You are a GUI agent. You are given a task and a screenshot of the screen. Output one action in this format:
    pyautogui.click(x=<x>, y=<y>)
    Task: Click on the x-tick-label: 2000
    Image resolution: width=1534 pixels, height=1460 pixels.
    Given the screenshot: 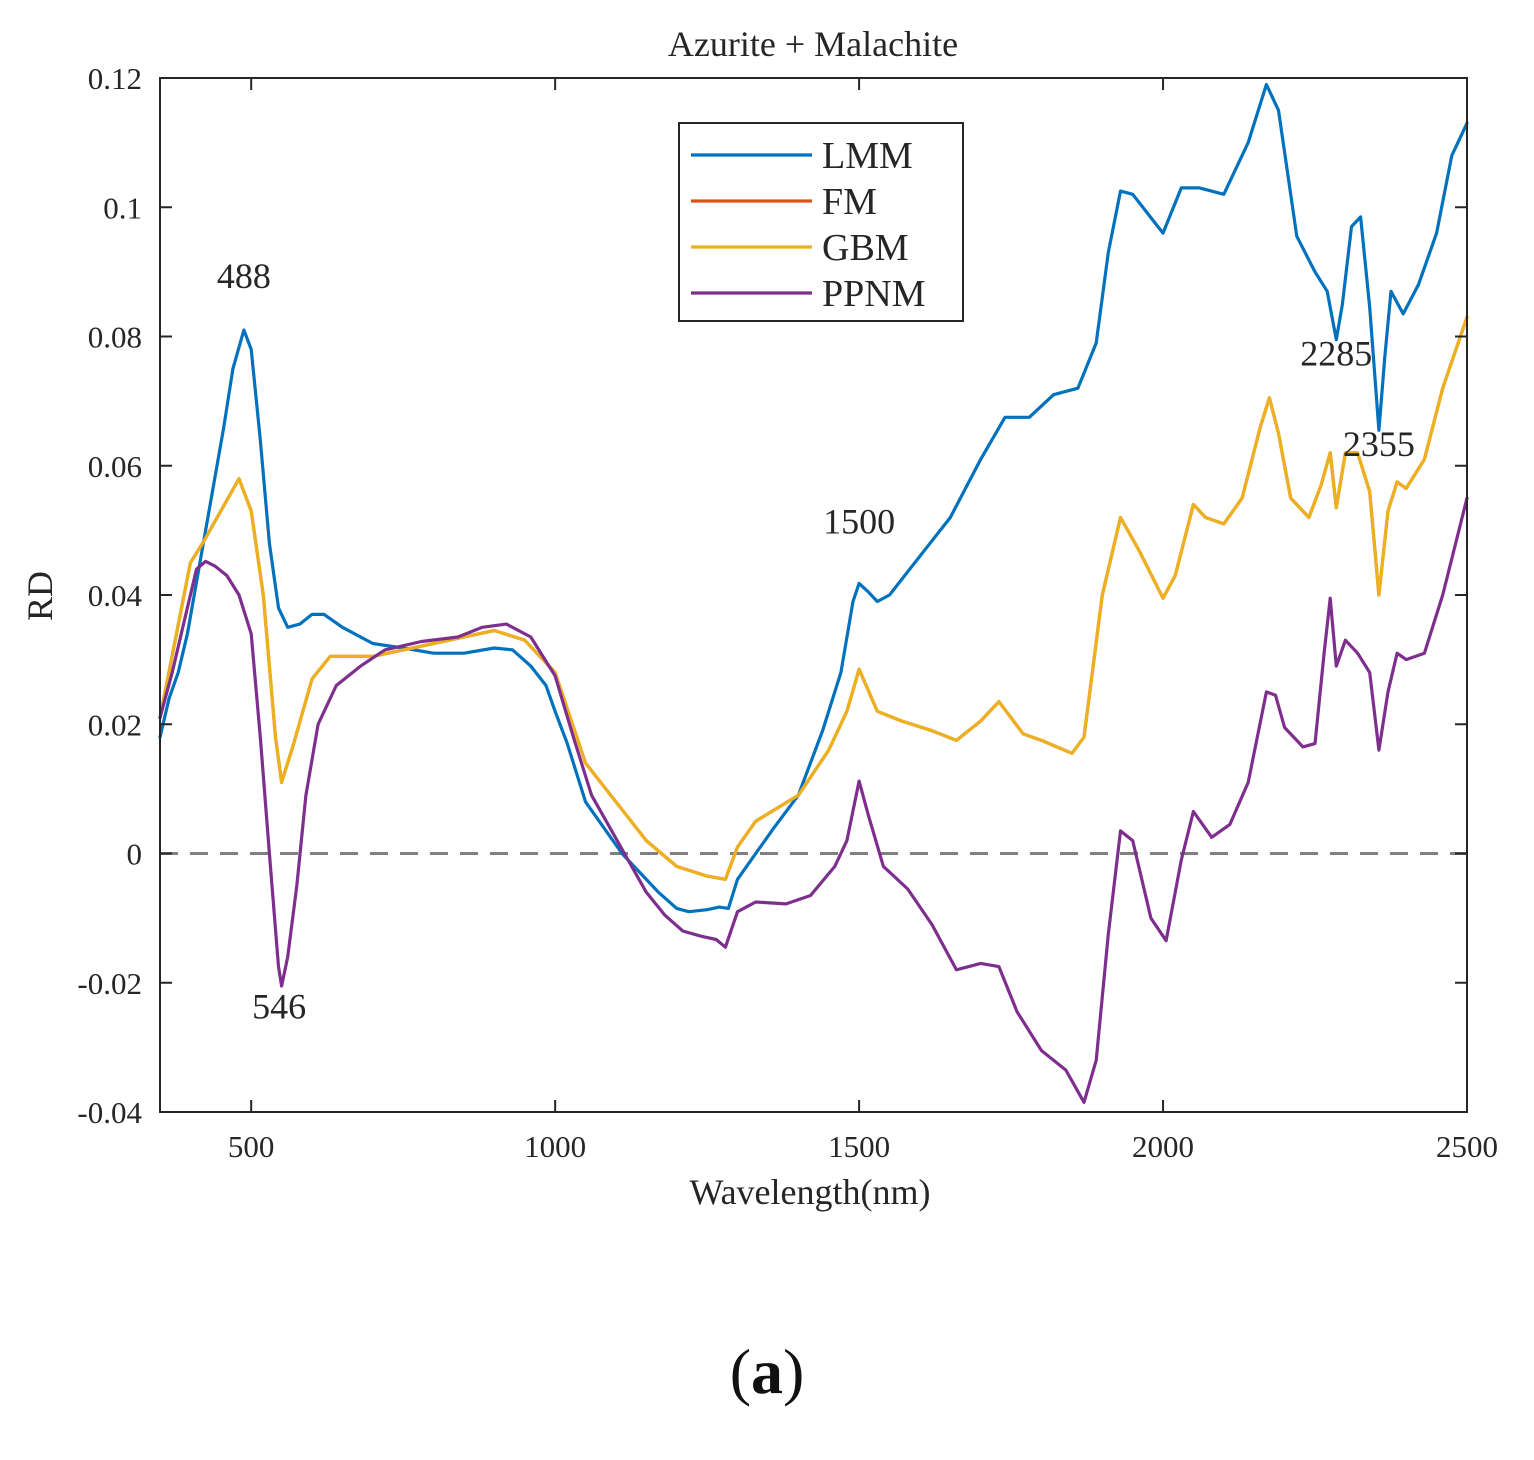 What is the action you would take?
    pyautogui.click(x=1163, y=1146)
    